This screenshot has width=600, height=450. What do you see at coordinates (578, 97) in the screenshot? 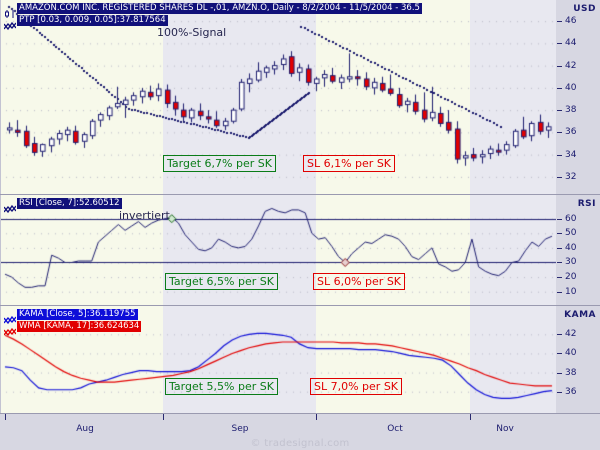
I see `price-axis-zone` at bounding box center [578, 97].